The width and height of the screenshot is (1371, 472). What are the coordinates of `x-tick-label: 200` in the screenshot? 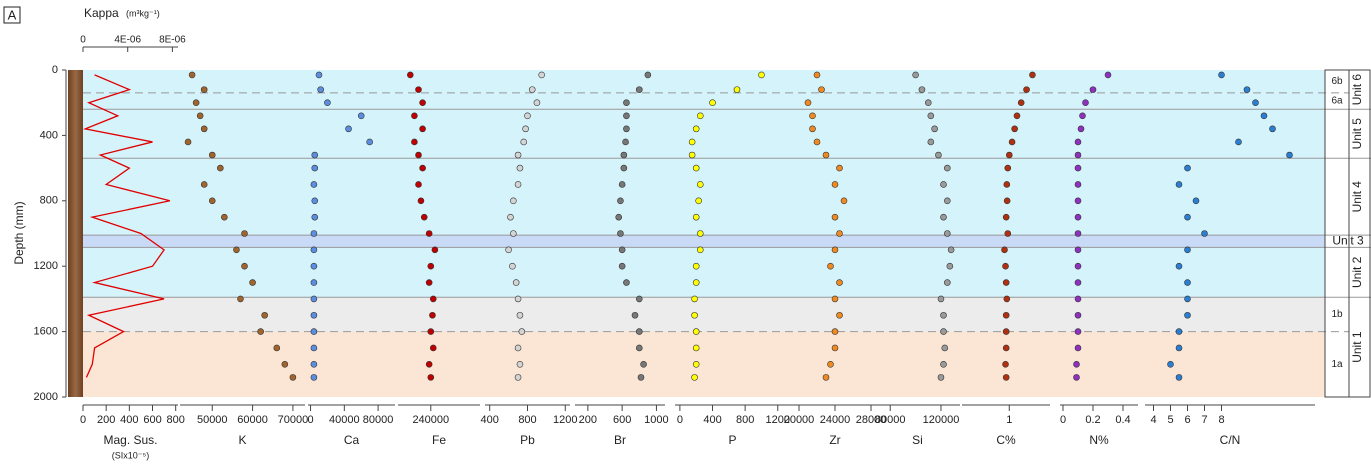 It's located at (106, 420).